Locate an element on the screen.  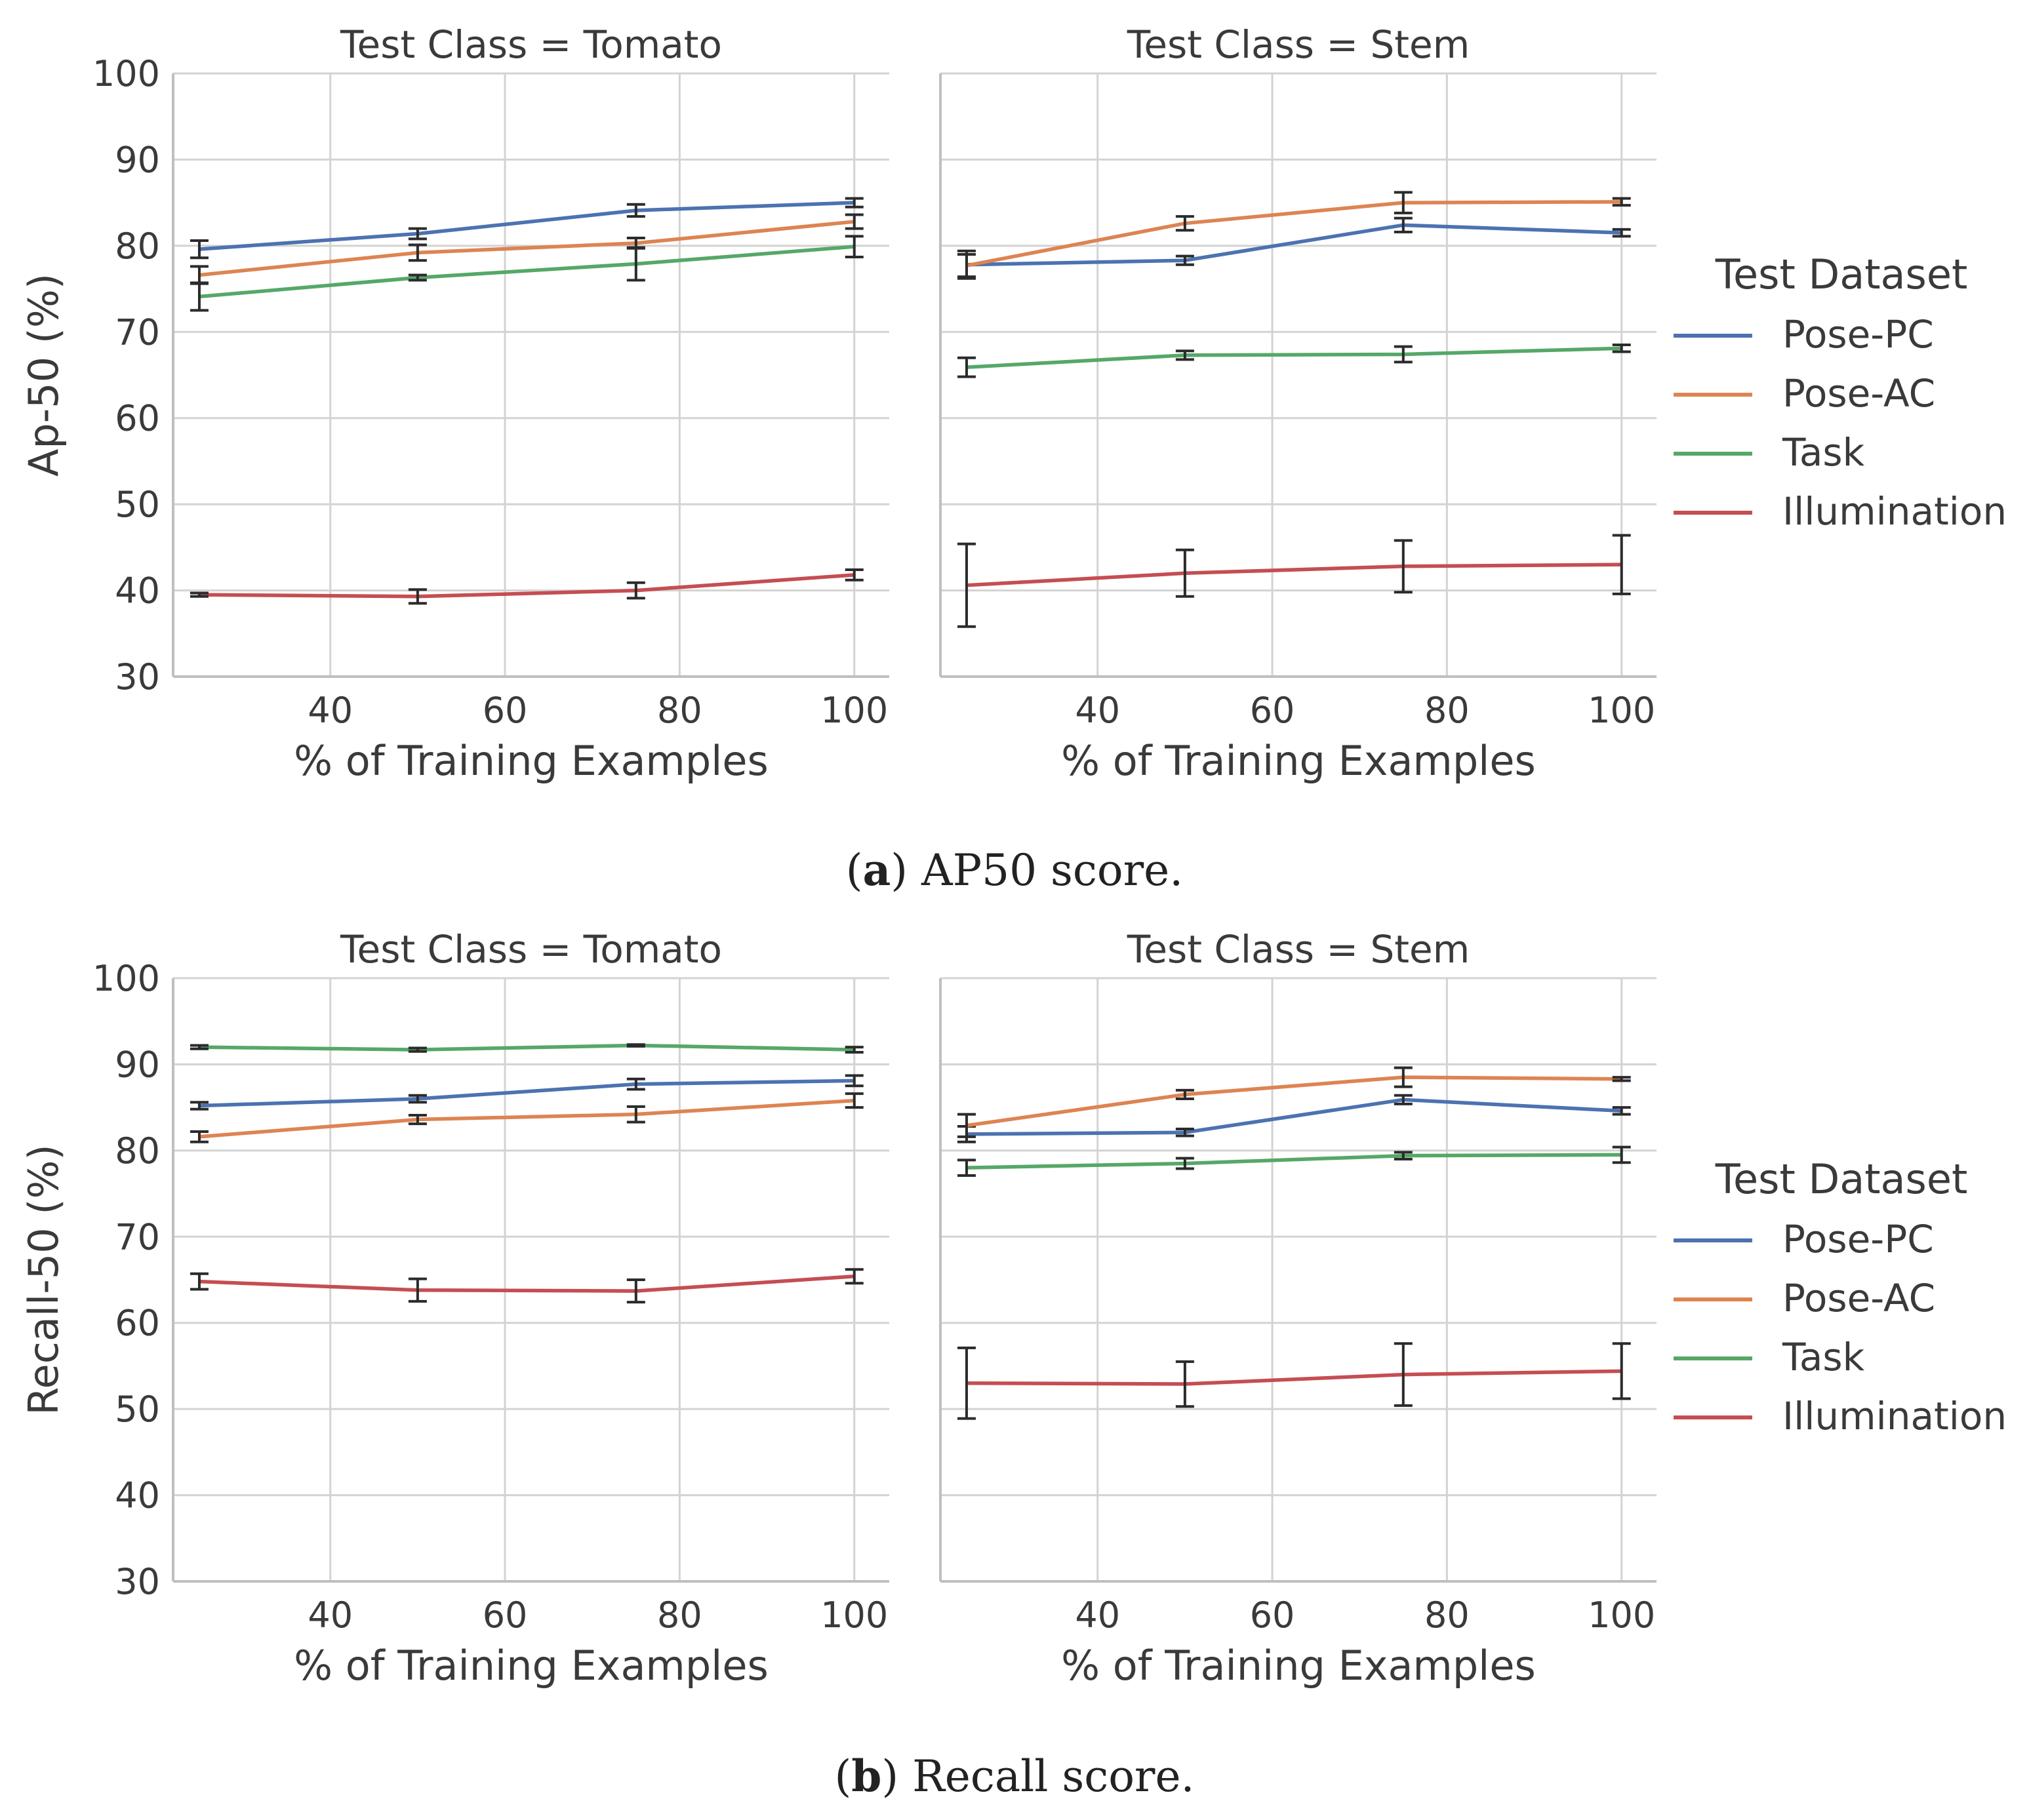
legend-label-task: Task is located at coordinates (1823, 1357).